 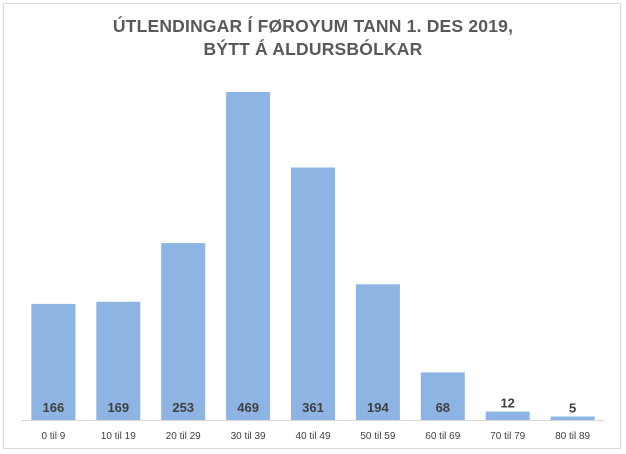 What do you see at coordinates (507, 436) in the screenshot?
I see `x-tick-label-7: 70 til 79` at bounding box center [507, 436].